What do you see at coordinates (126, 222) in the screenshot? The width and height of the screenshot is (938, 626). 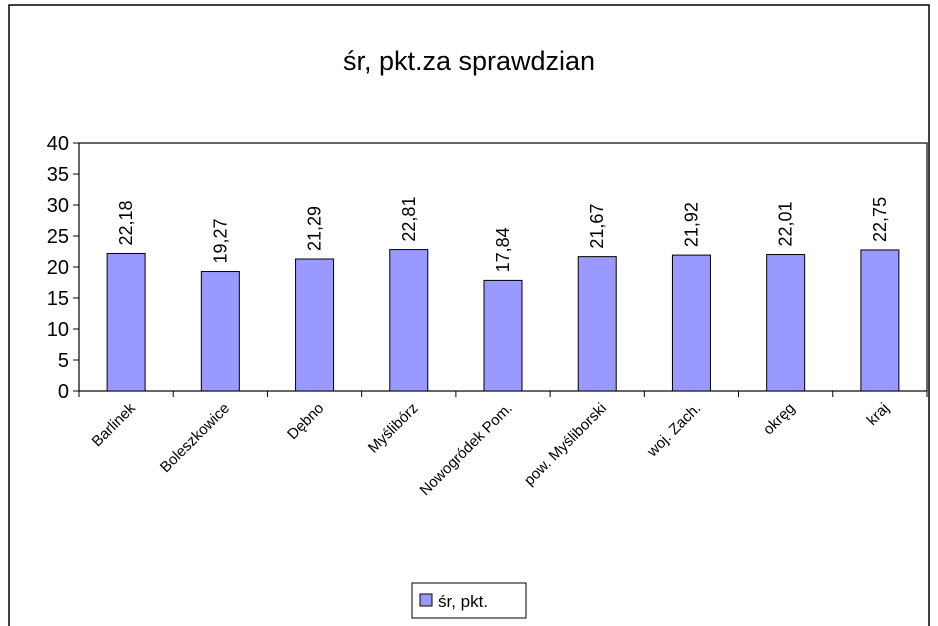 I see `data-label: 22,18` at bounding box center [126, 222].